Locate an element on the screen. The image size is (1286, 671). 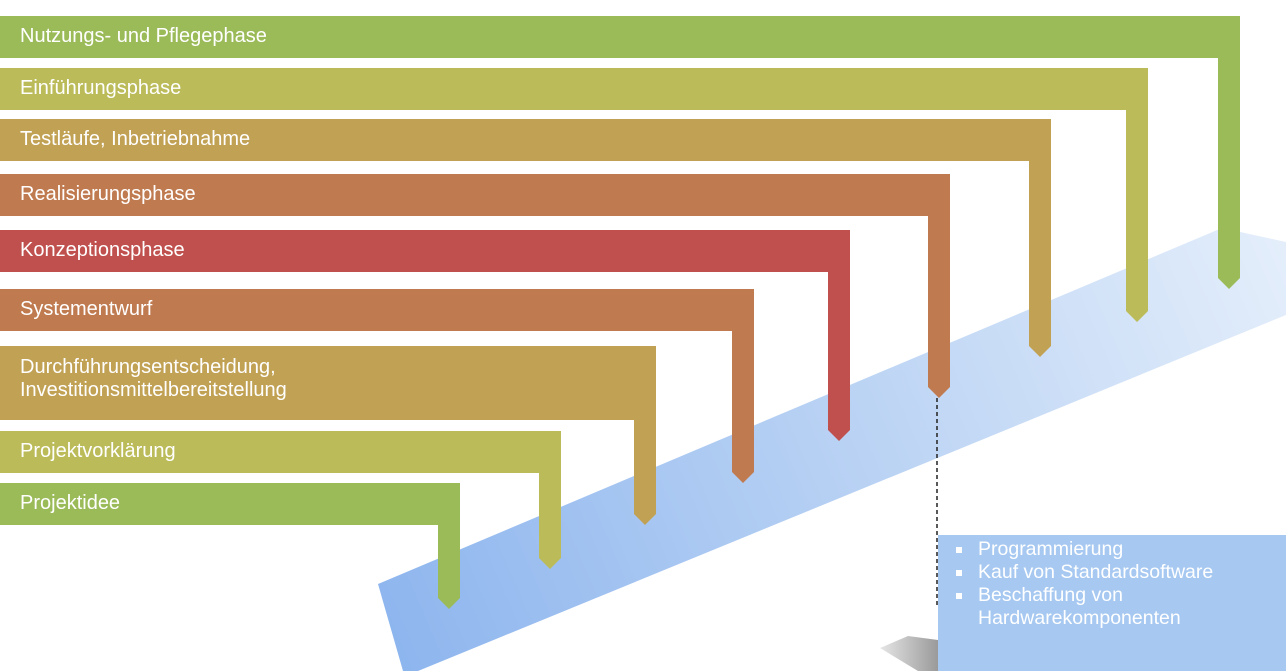
phase-label-nutzungsphase: Nutzungs- und Pflegephase is located at coordinates (143, 36).